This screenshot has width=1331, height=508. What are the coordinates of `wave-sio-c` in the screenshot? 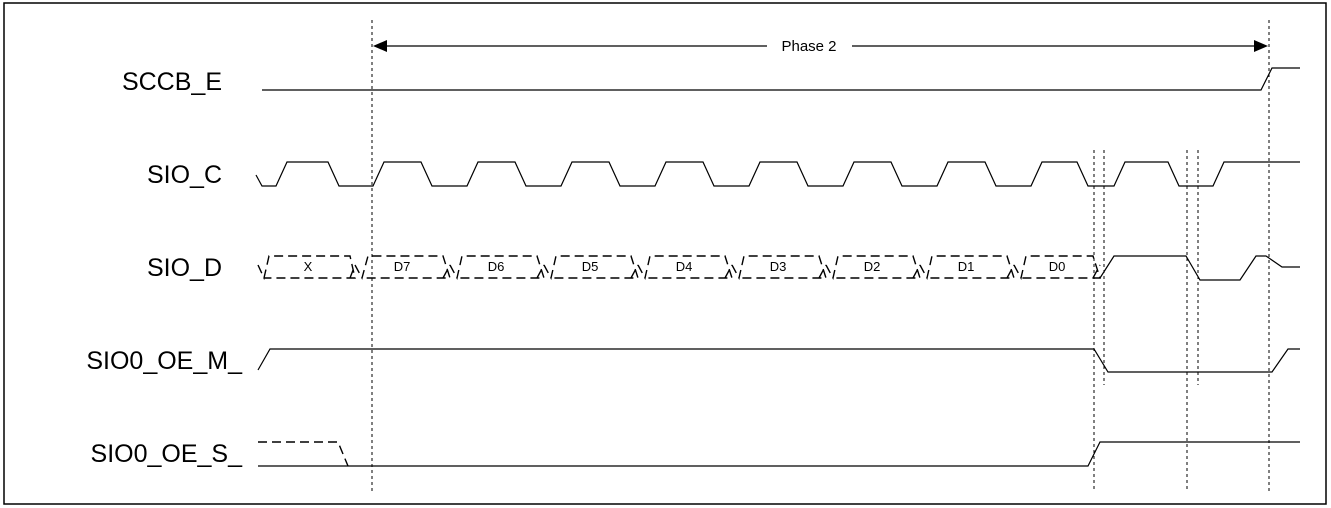 It's located at (777, 174).